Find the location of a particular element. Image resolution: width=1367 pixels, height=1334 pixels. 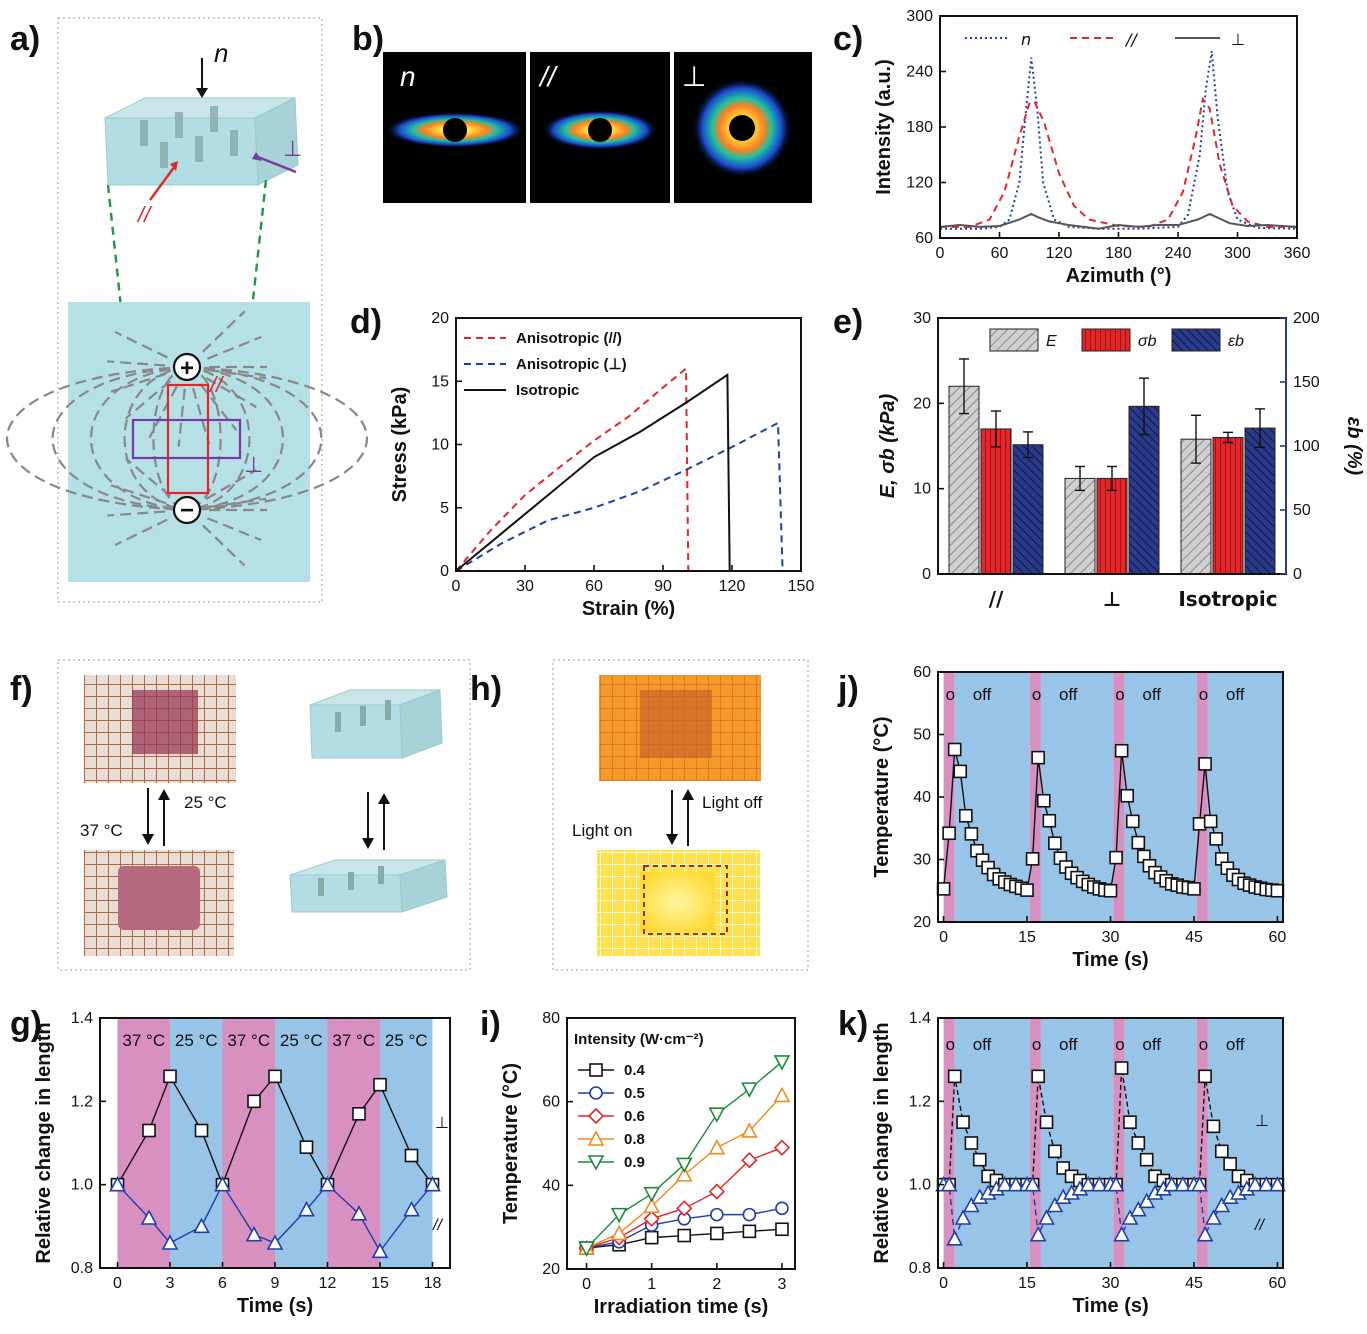

band-label: 25 °C is located at coordinates (196, 1040).